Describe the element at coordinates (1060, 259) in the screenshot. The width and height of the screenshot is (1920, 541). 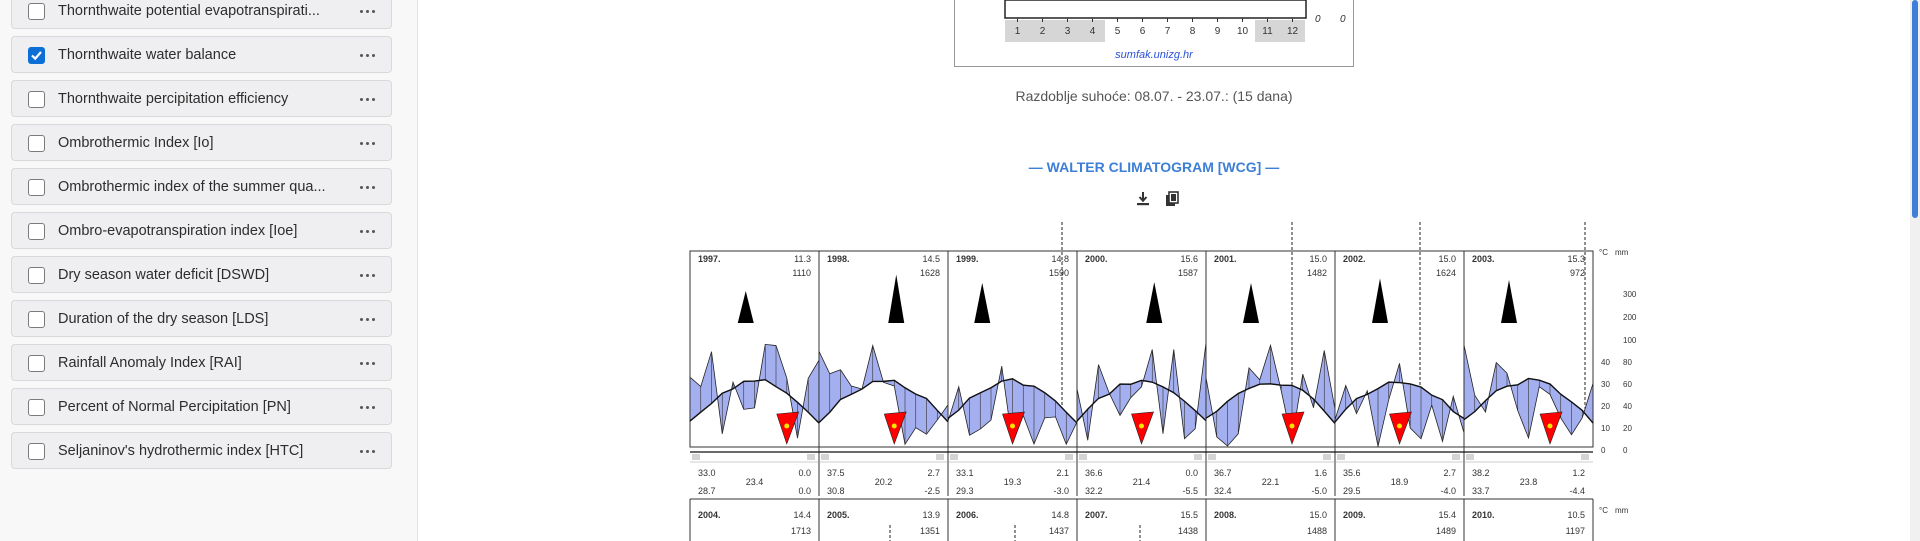
I see `mean-temp: 14.8` at that location.